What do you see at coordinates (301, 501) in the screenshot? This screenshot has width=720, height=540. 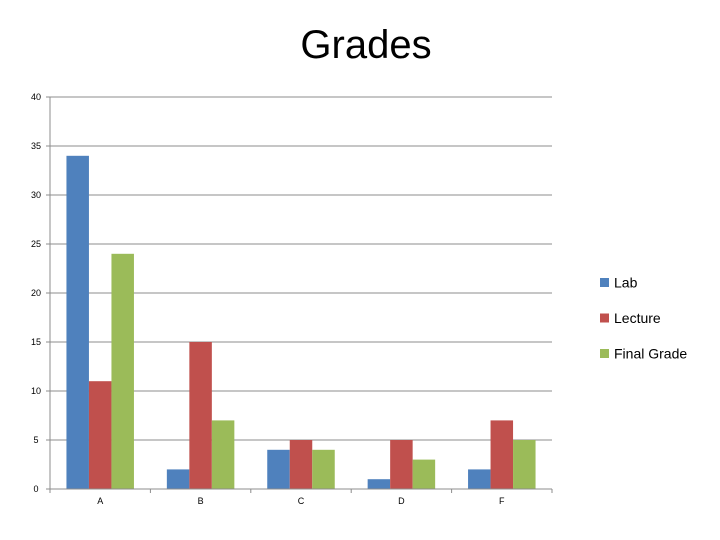 I see `x-tick-label: C` at bounding box center [301, 501].